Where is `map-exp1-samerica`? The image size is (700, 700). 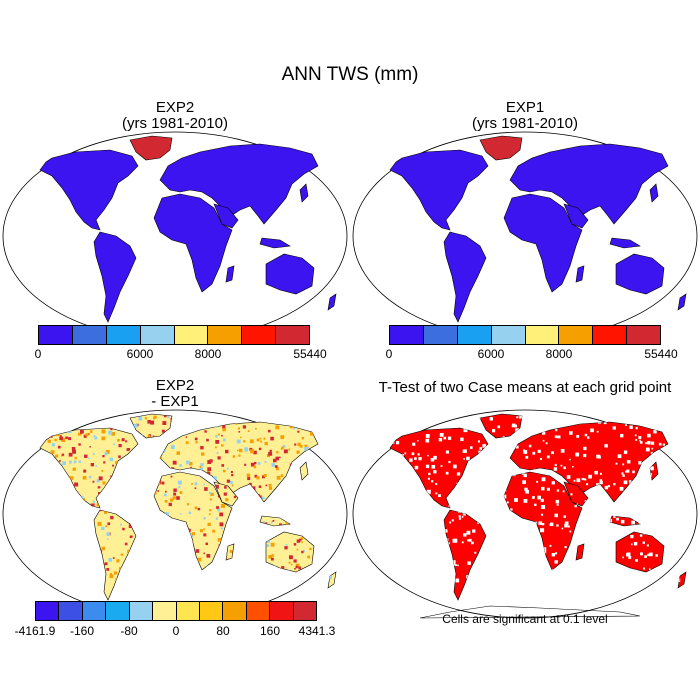 map-exp1-samerica is located at coordinates (465, 277).